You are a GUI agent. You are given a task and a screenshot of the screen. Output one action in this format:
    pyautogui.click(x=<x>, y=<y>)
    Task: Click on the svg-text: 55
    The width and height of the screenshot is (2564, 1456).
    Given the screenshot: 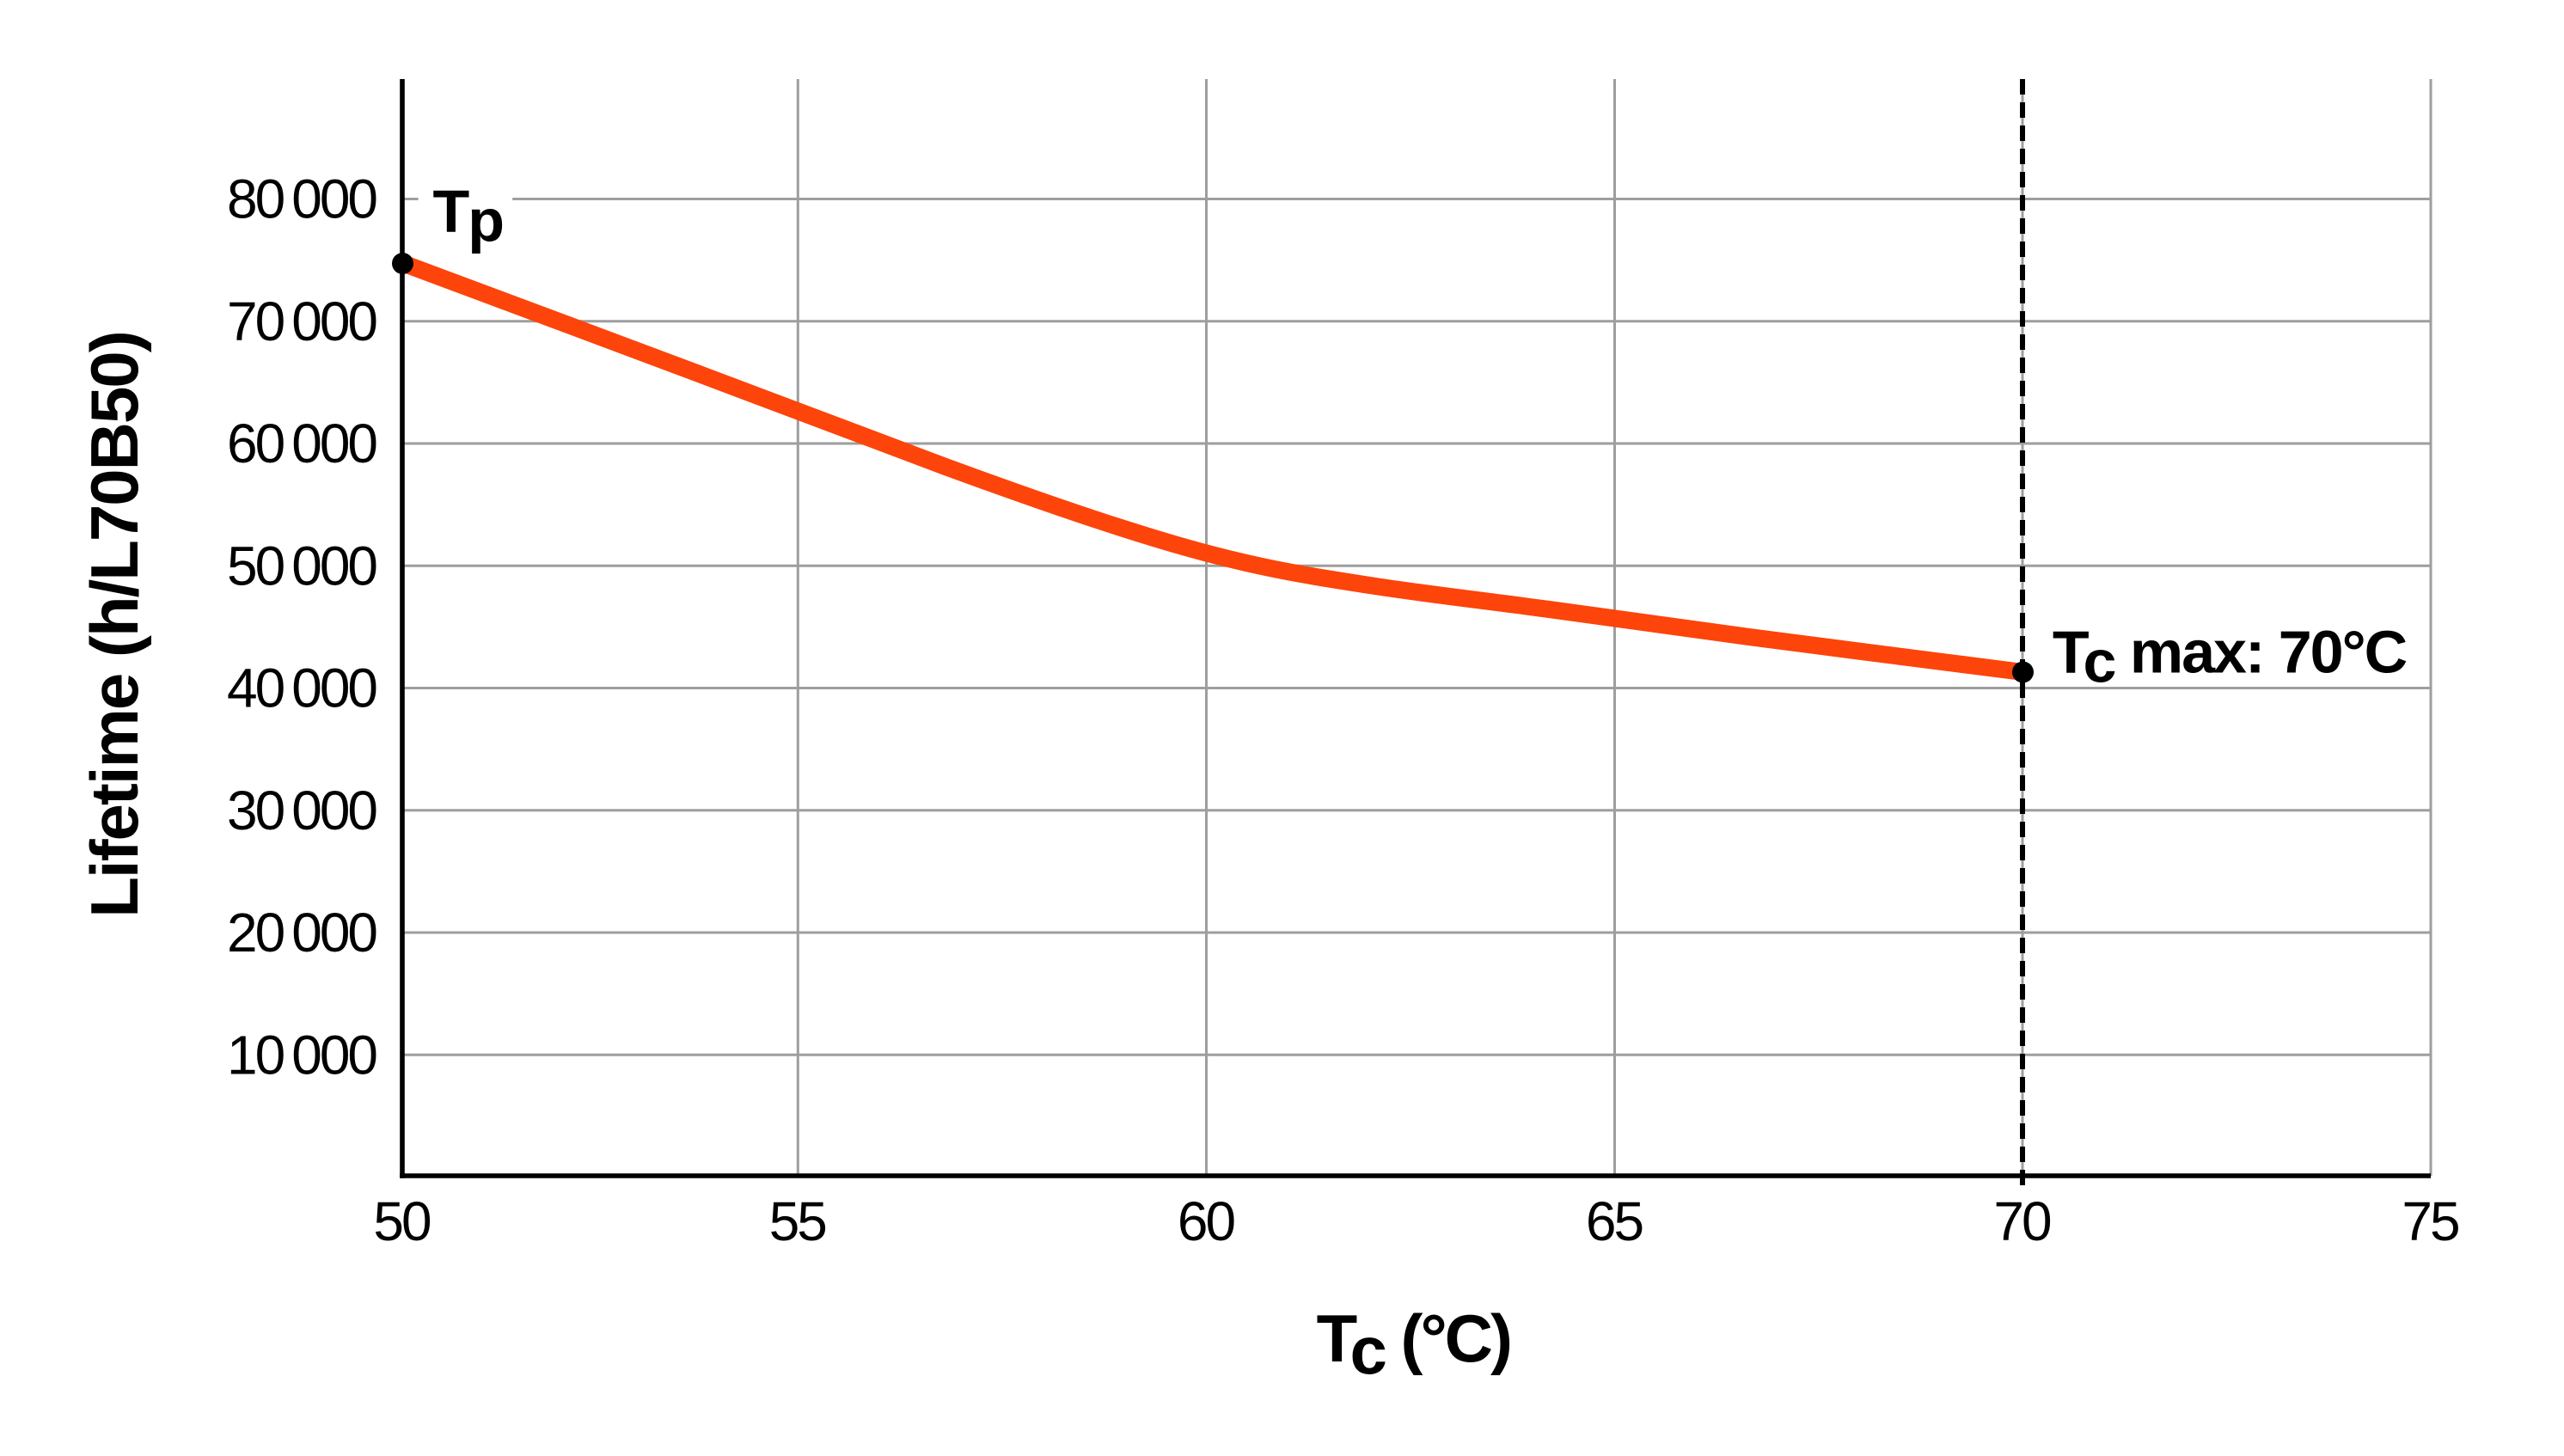 What is the action you would take?
    pyautogui.click(x=797, y=1221)
    